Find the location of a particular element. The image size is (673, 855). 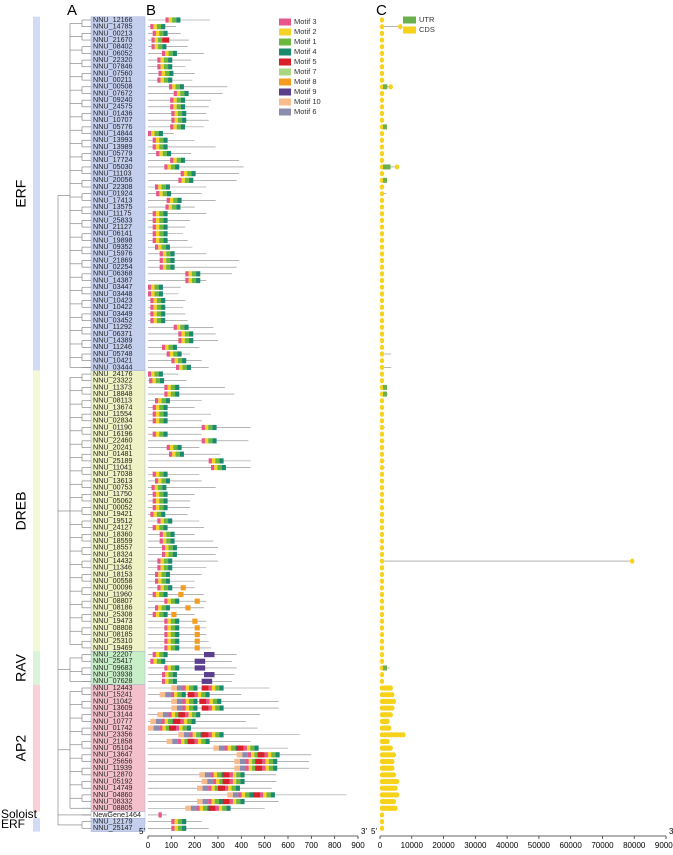

gene-name: NNU_19473 is located at coordinates (113, 620).